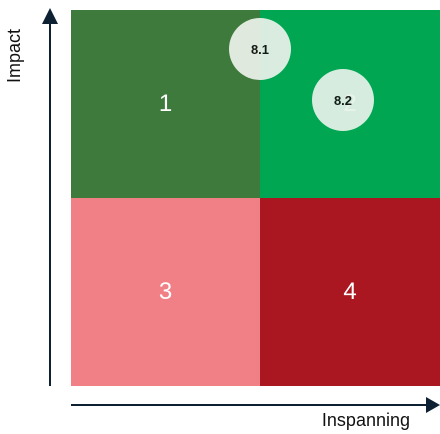 Image resolution: width=440 pixels, height=434 pixels. I want to click on bubble-8-2-label: 8.2, so click(343, 100).